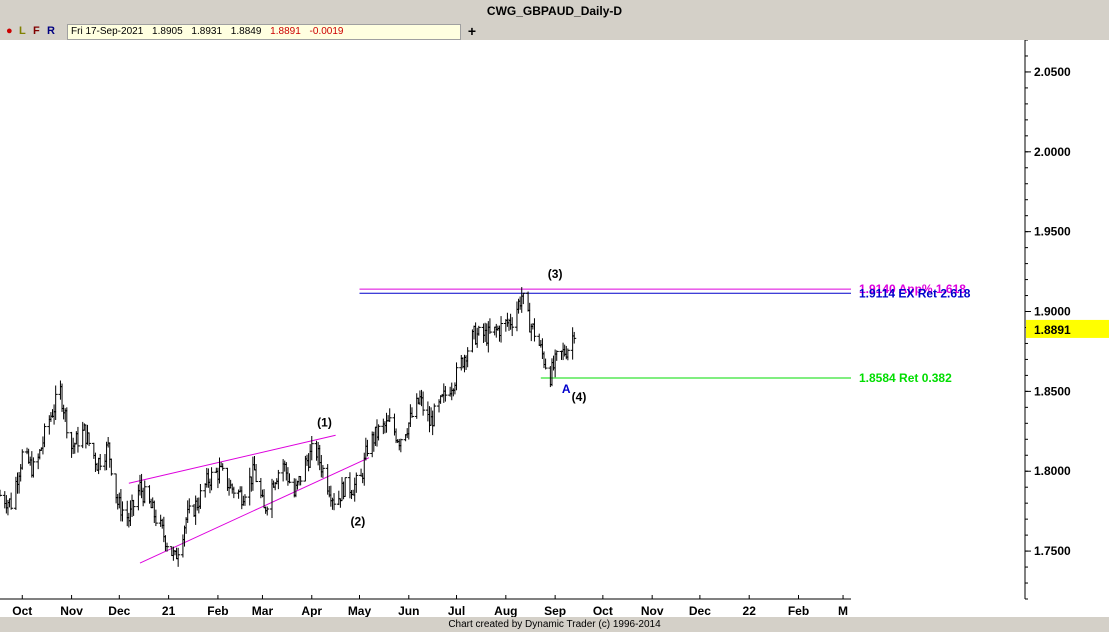  What do you see at coordinates (324, 423) in the screenshot?
I see `wave-label: (1)` at bounding box center [324, 423].